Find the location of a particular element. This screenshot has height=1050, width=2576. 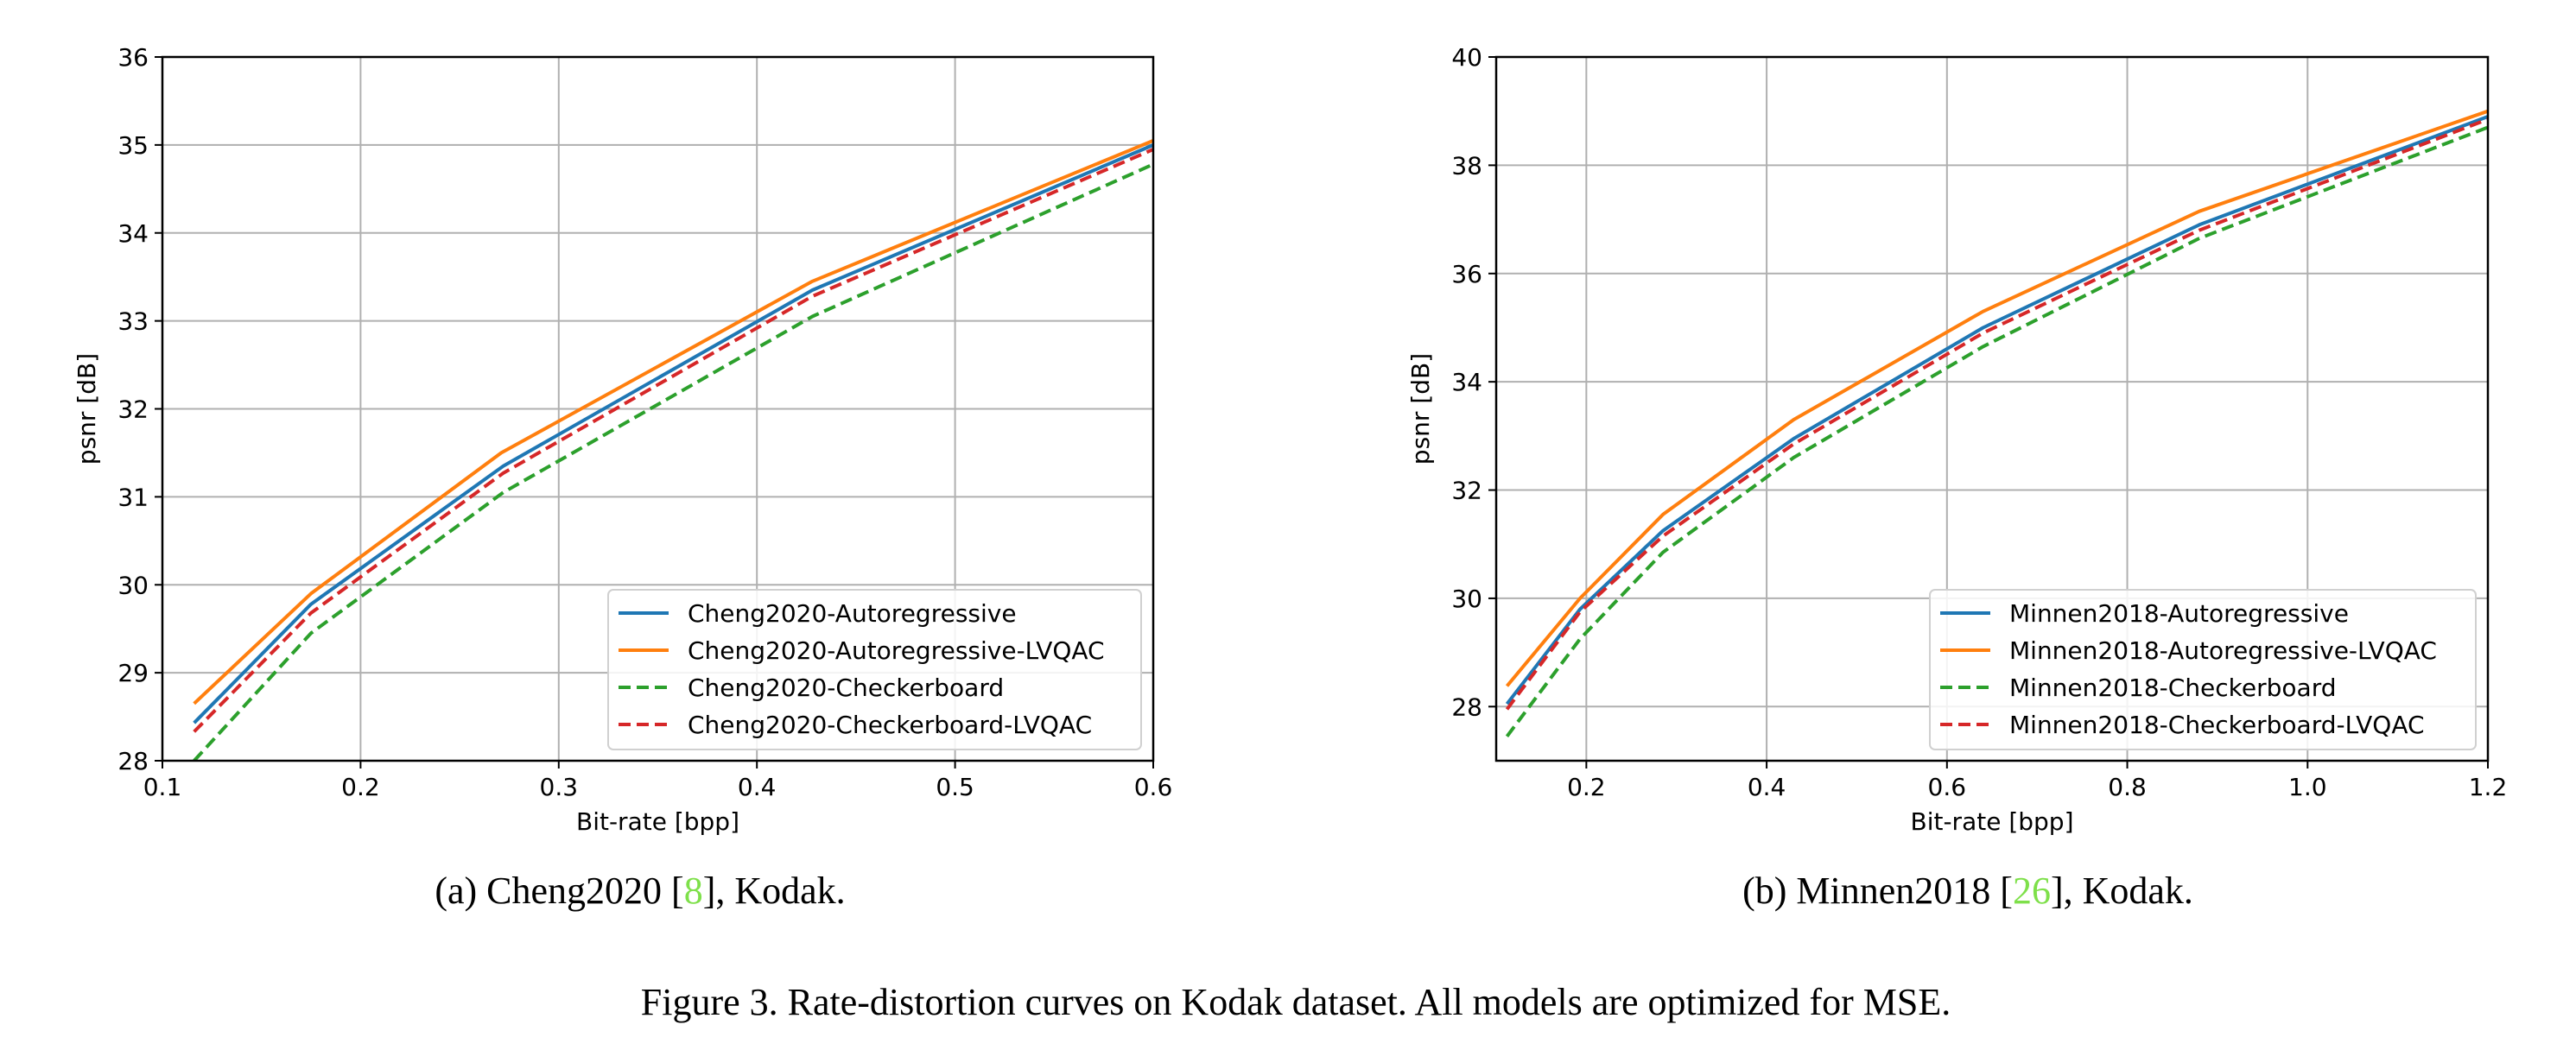

legend-label-1: Minnen2018-Autoregressive is located at coordinates (2179, 613).